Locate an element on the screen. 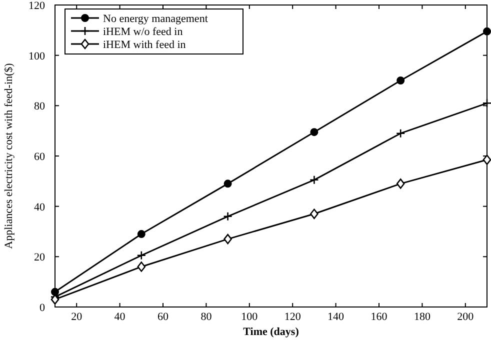 The width and height of the screenshot is (491, 340). y-tick-label: 40 is located at coordinates (40, 207).